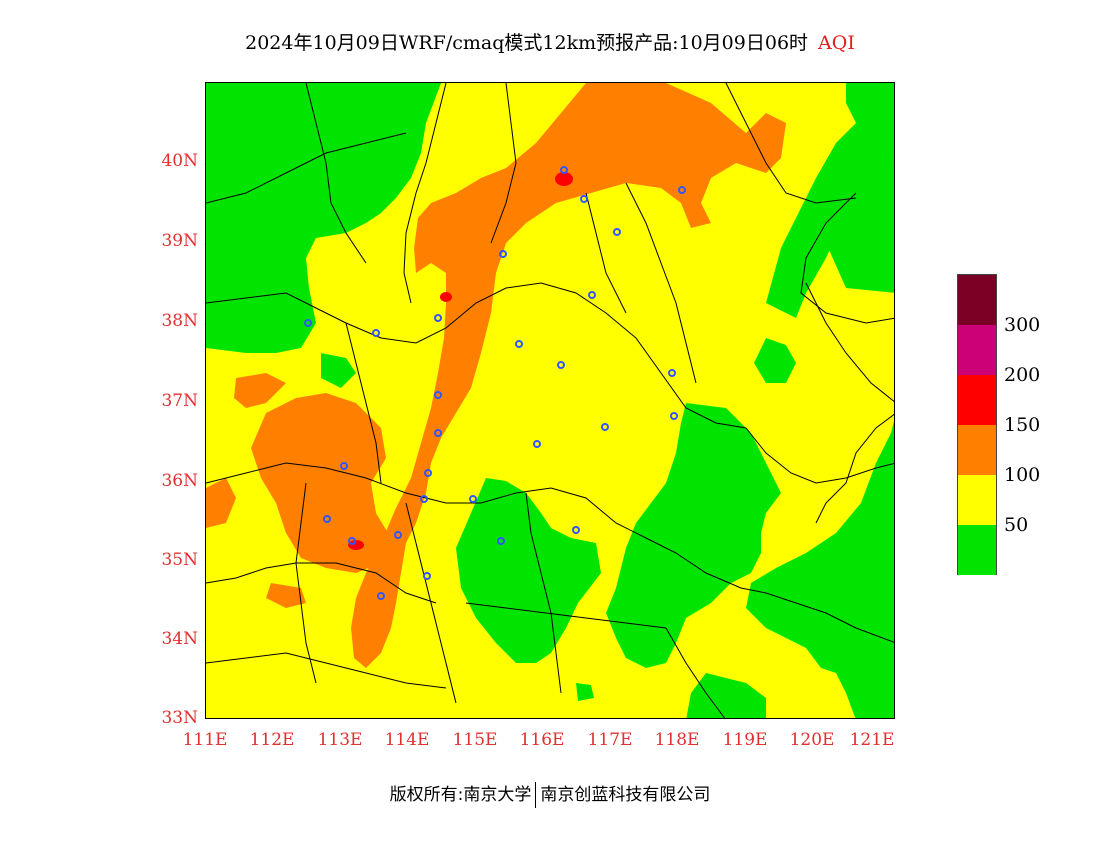 This screenshot has width=1100, height=850. I want to click on title-product: AQI, so click(836, 43).